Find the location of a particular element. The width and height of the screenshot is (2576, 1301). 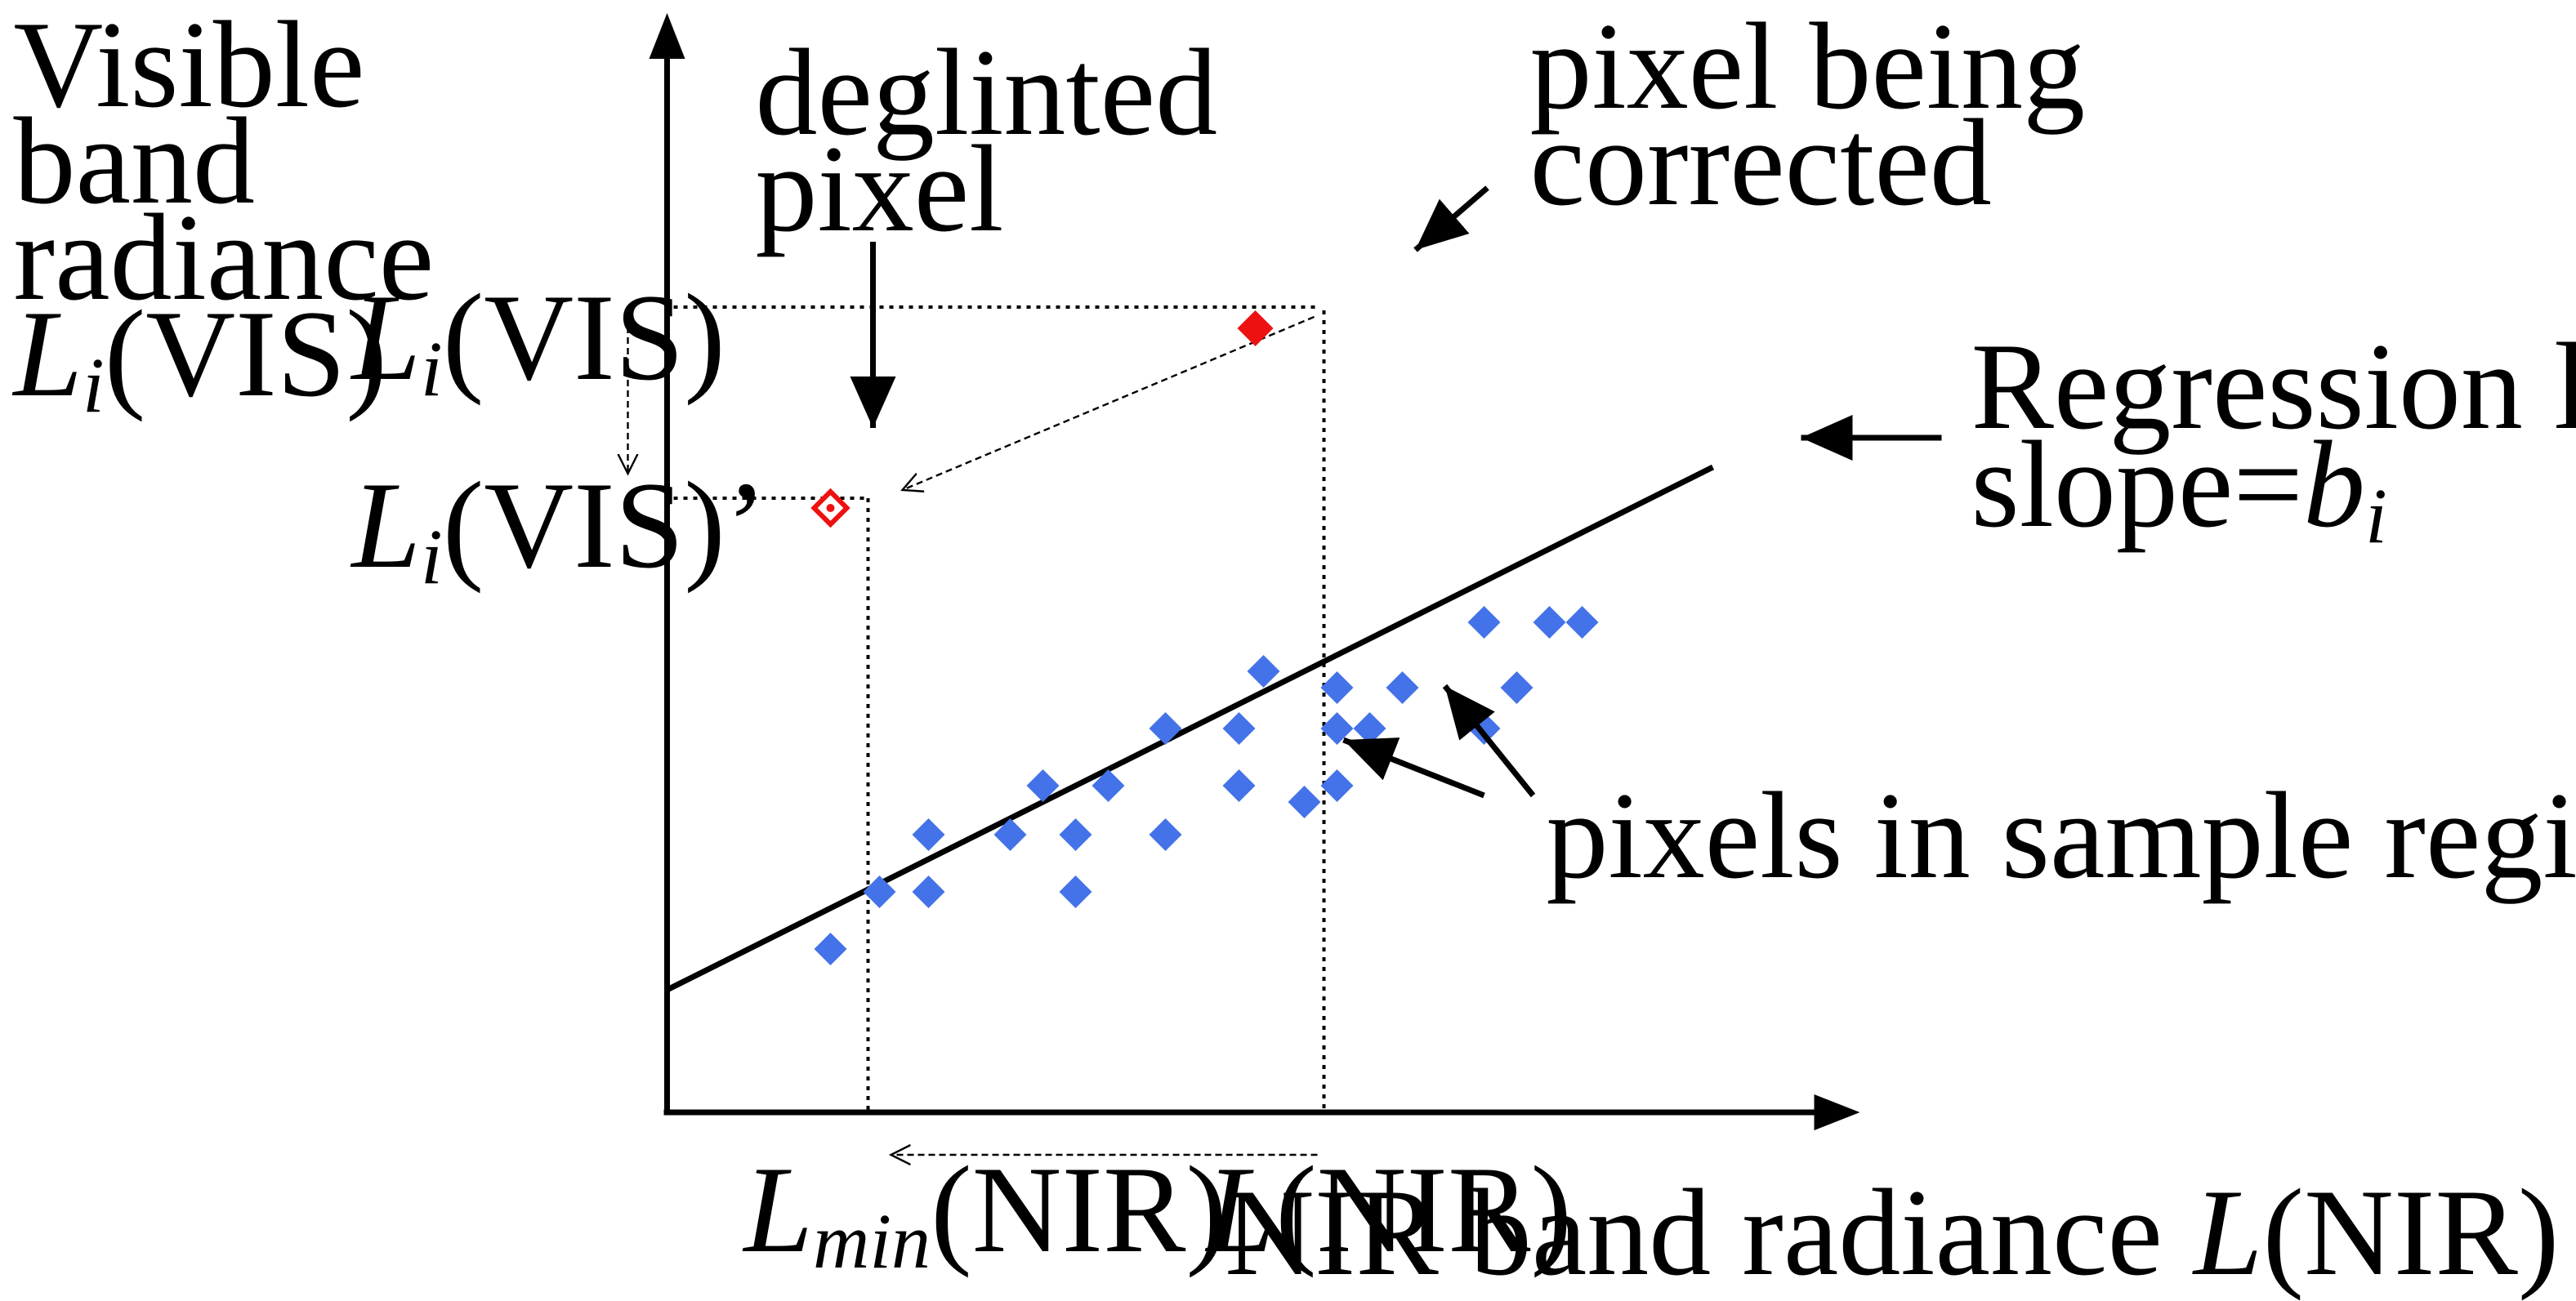

svg-text: band is located at coordinates (135, 160).